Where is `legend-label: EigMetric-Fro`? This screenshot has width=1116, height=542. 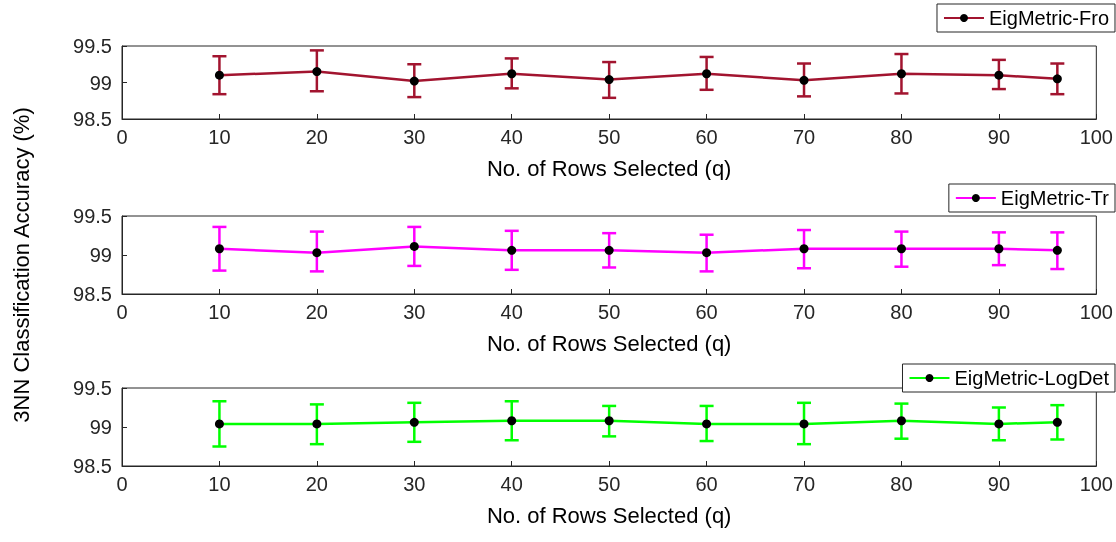 legend-label: EigMetric-Fro is located at coordinates (1049, 18).